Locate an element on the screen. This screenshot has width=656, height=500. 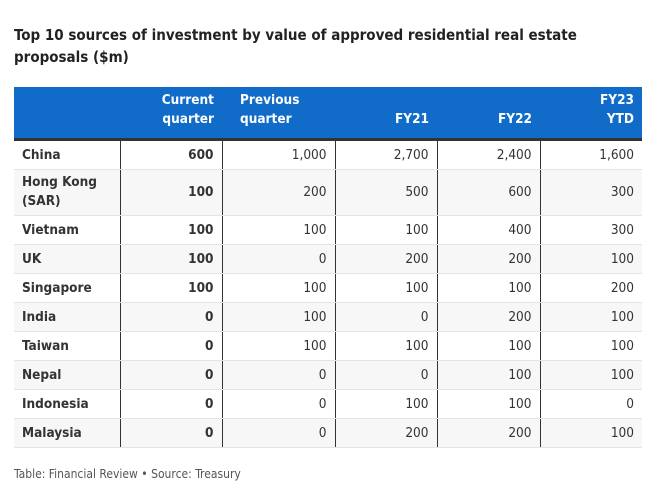
table-row: Vietnam 100 100 100 400 300 is located at coordinates (328, 230).